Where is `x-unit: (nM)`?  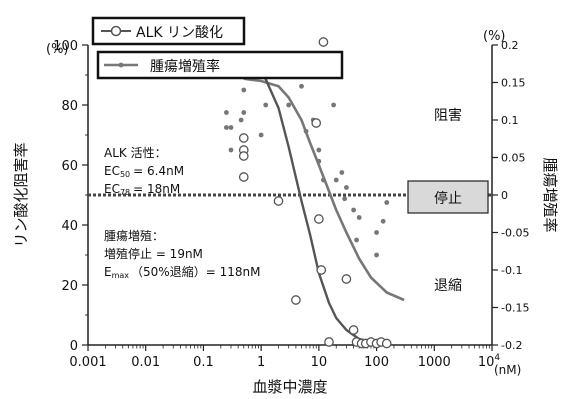 x-unit: (nM) is located at coordinates (507, 370).